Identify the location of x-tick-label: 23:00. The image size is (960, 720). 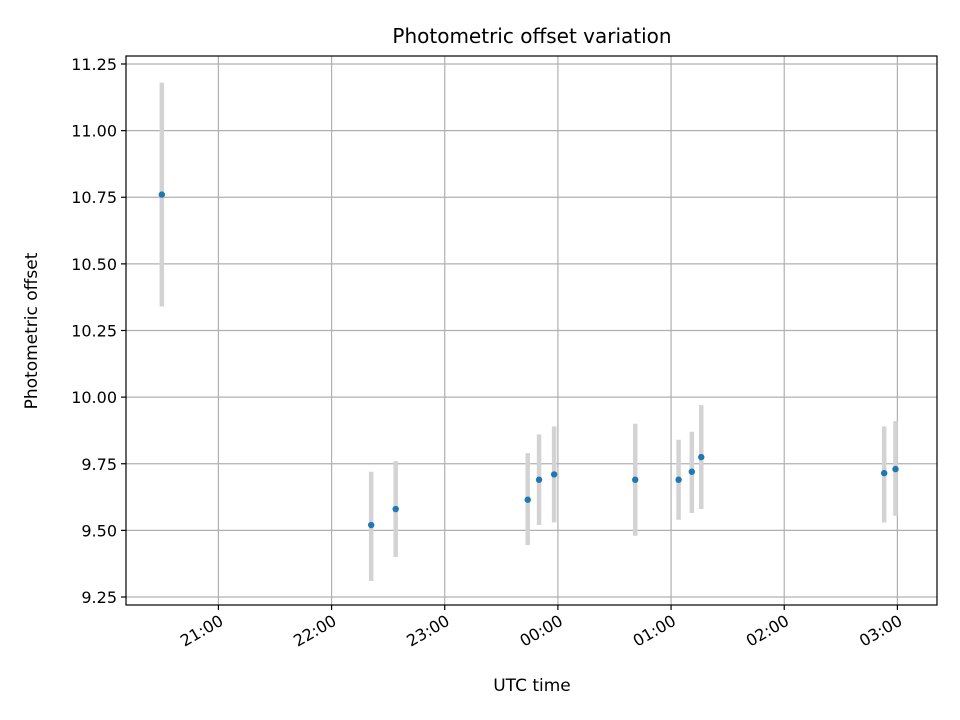
(427, 631).